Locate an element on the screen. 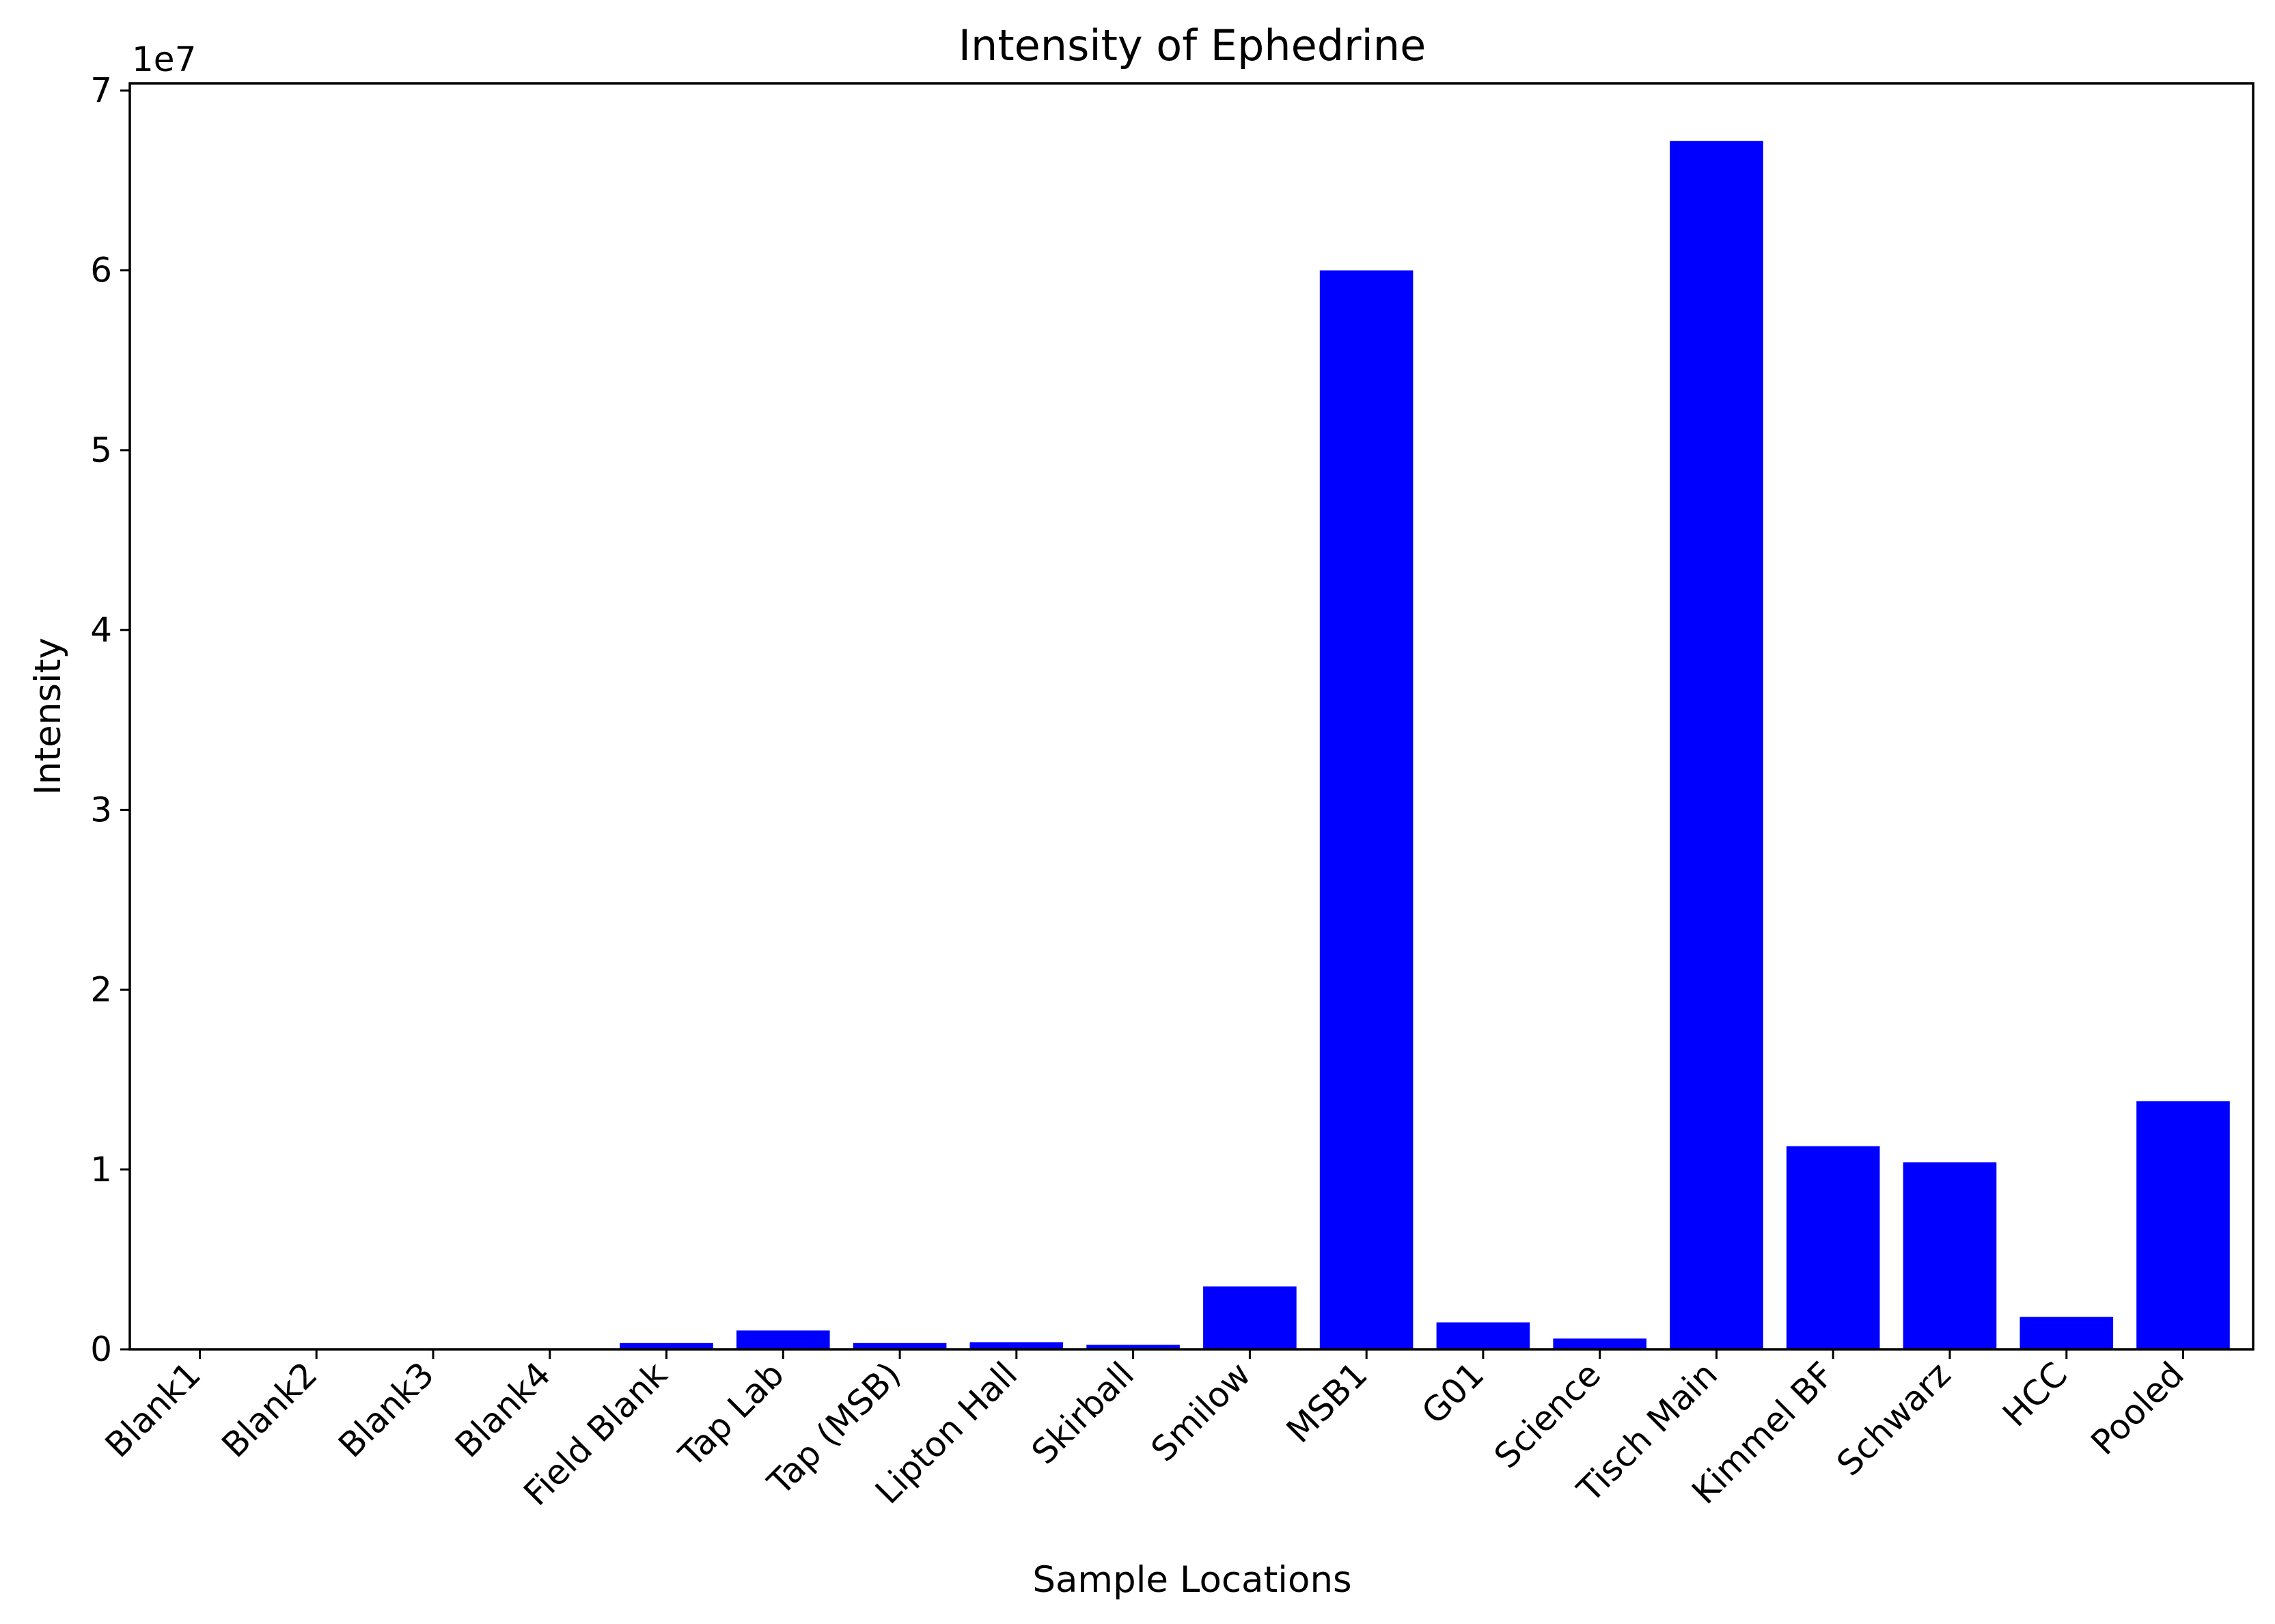  x-tick-label: Blank3 is located at coordinates (386, 1409).